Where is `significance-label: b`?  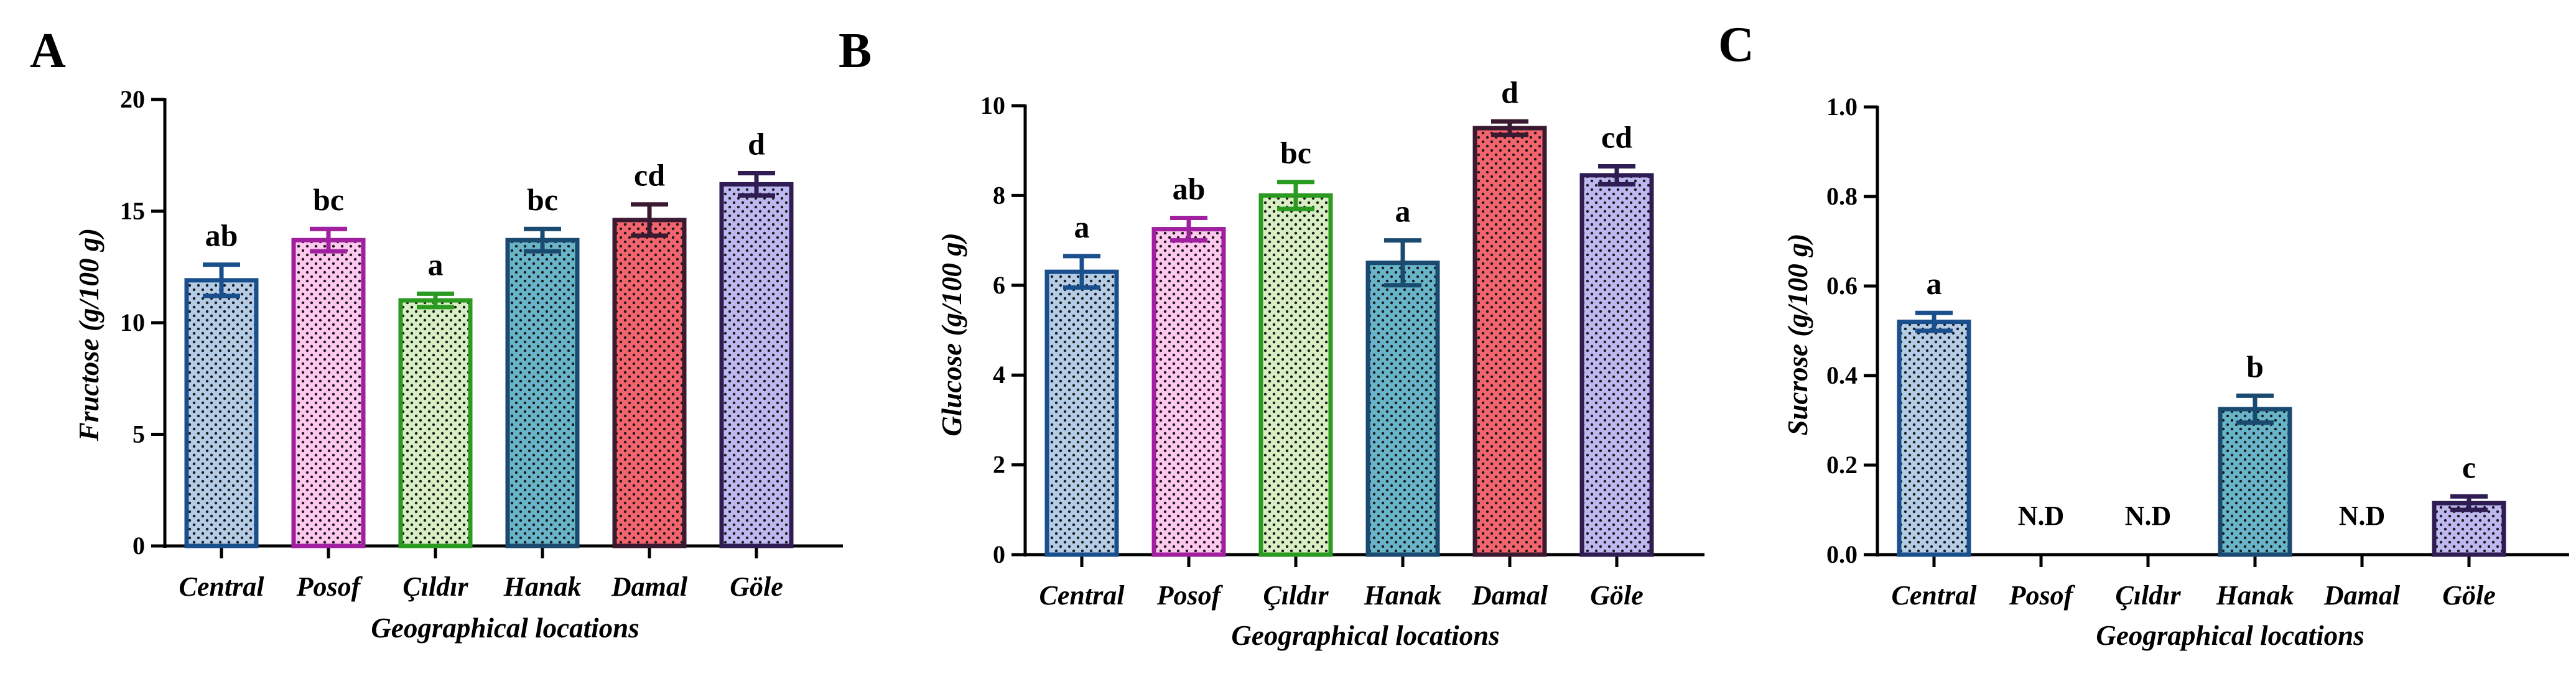 significance-label: b is located at coordinates (2255, 366).